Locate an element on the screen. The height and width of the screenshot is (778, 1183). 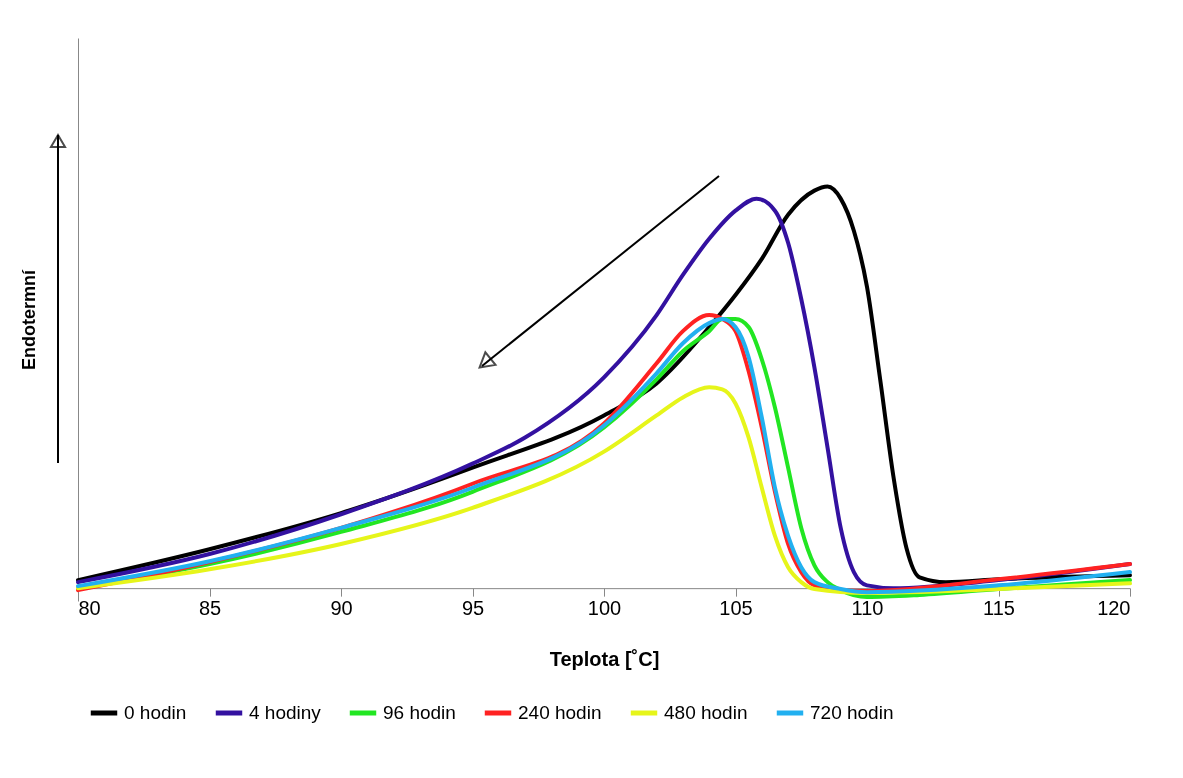
legend-label: 0 hodin is located at coordinates (155, 712).